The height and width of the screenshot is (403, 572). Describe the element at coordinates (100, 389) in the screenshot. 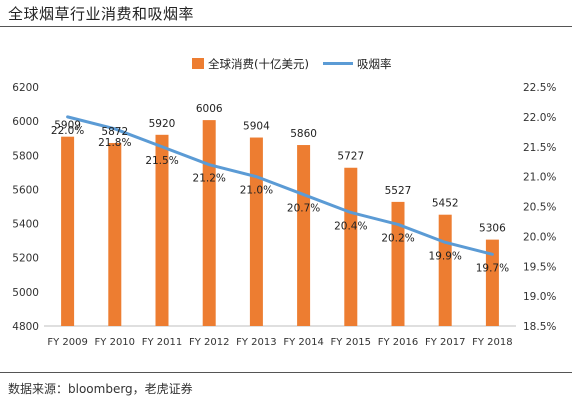

I see `source-note: 数据来源：bloomberg，老虎证券` at that location.